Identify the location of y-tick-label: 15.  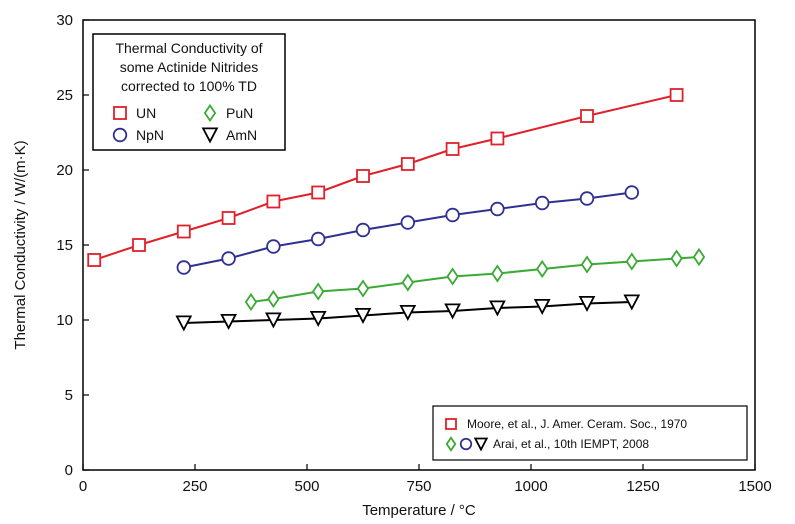
(64, 245).